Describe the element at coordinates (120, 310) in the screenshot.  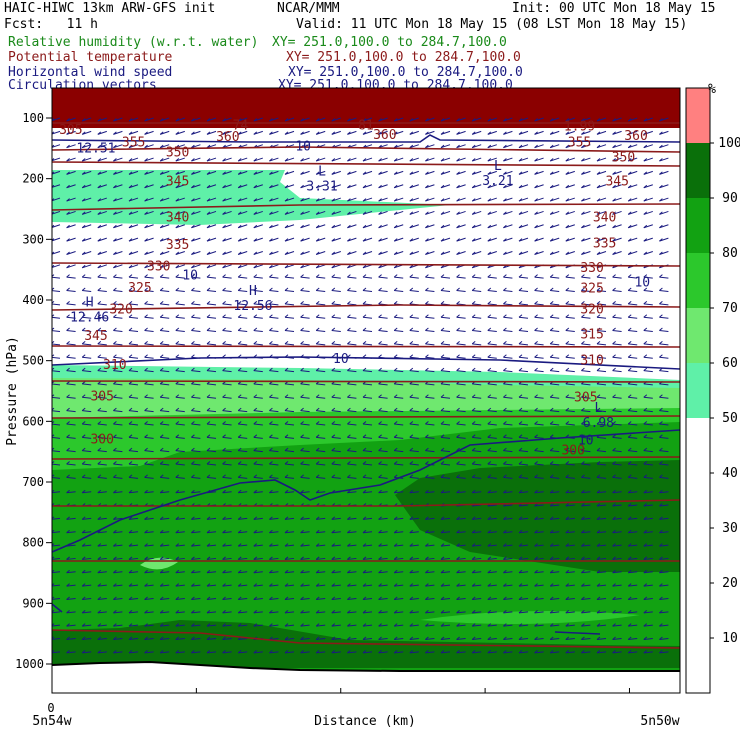
I see `theta-label: 320` at that location.